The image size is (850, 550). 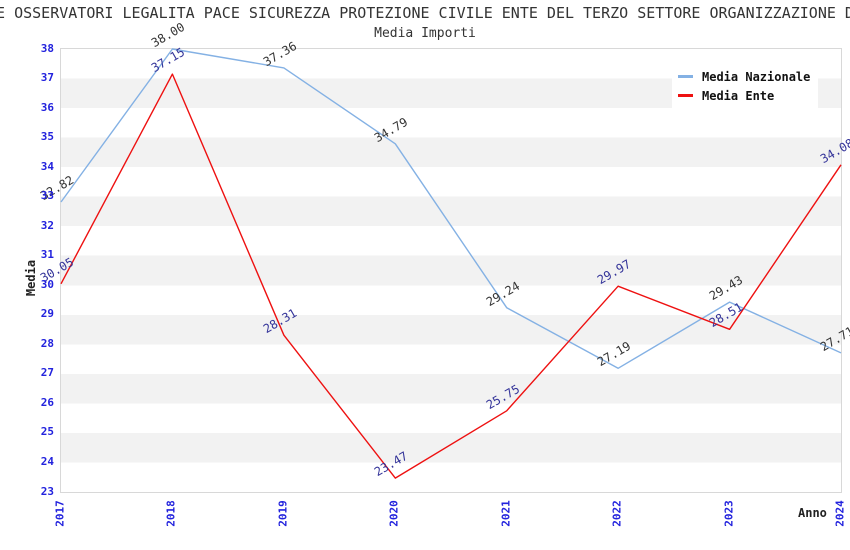 What do you see at coordinates (47, 402) in the screenshot?
I see `y-tick-label: 26` at bounding box center [47, 402].